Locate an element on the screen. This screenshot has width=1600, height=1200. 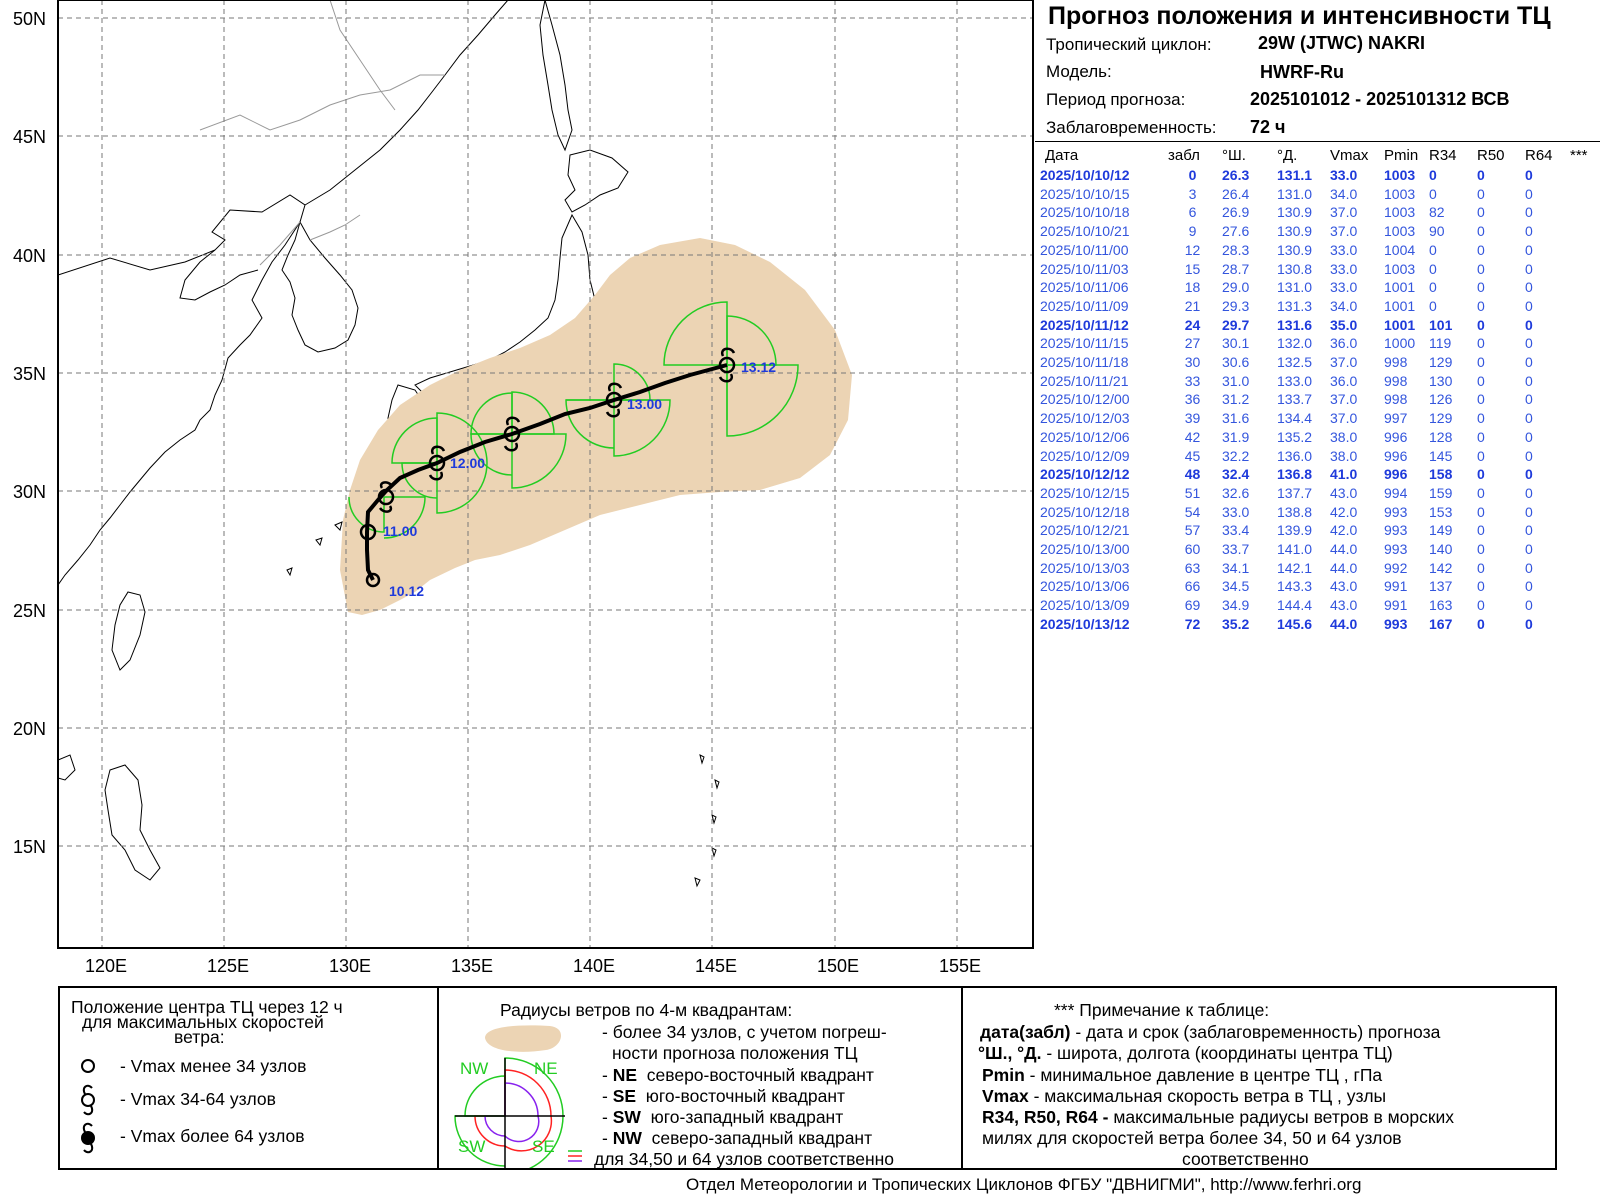
cell-r34: 0 is located at coordinates (1433, 305).